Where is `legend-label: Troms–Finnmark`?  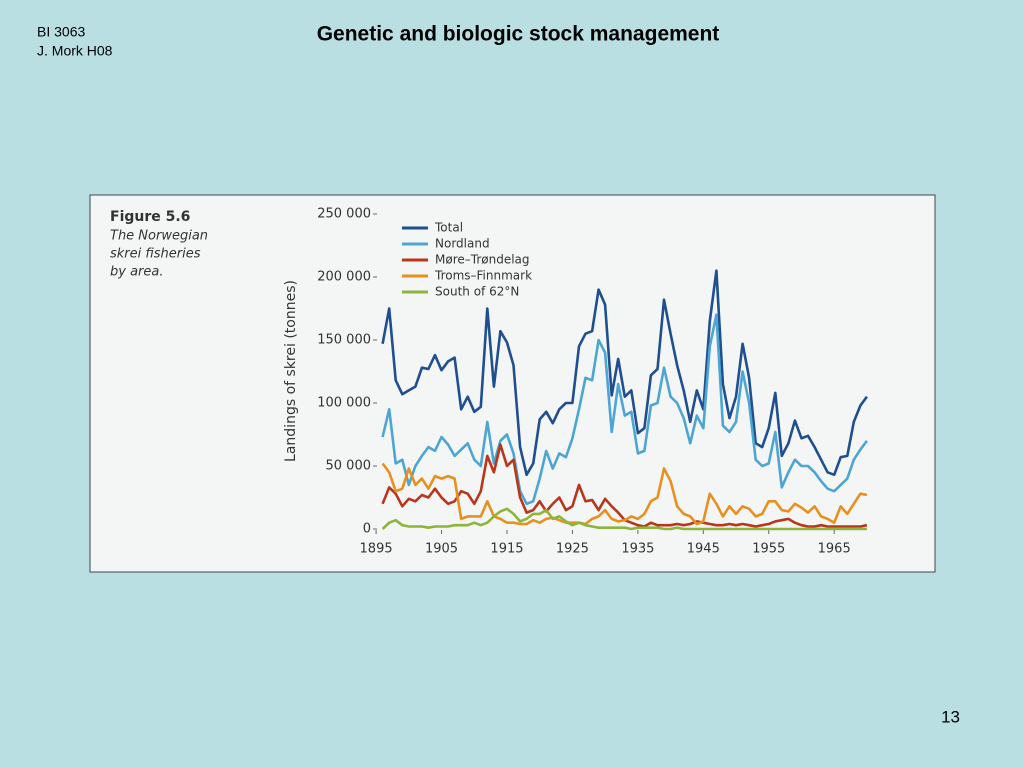
legend-label: Troms–Finnmark is located at coordinates (483, 276).